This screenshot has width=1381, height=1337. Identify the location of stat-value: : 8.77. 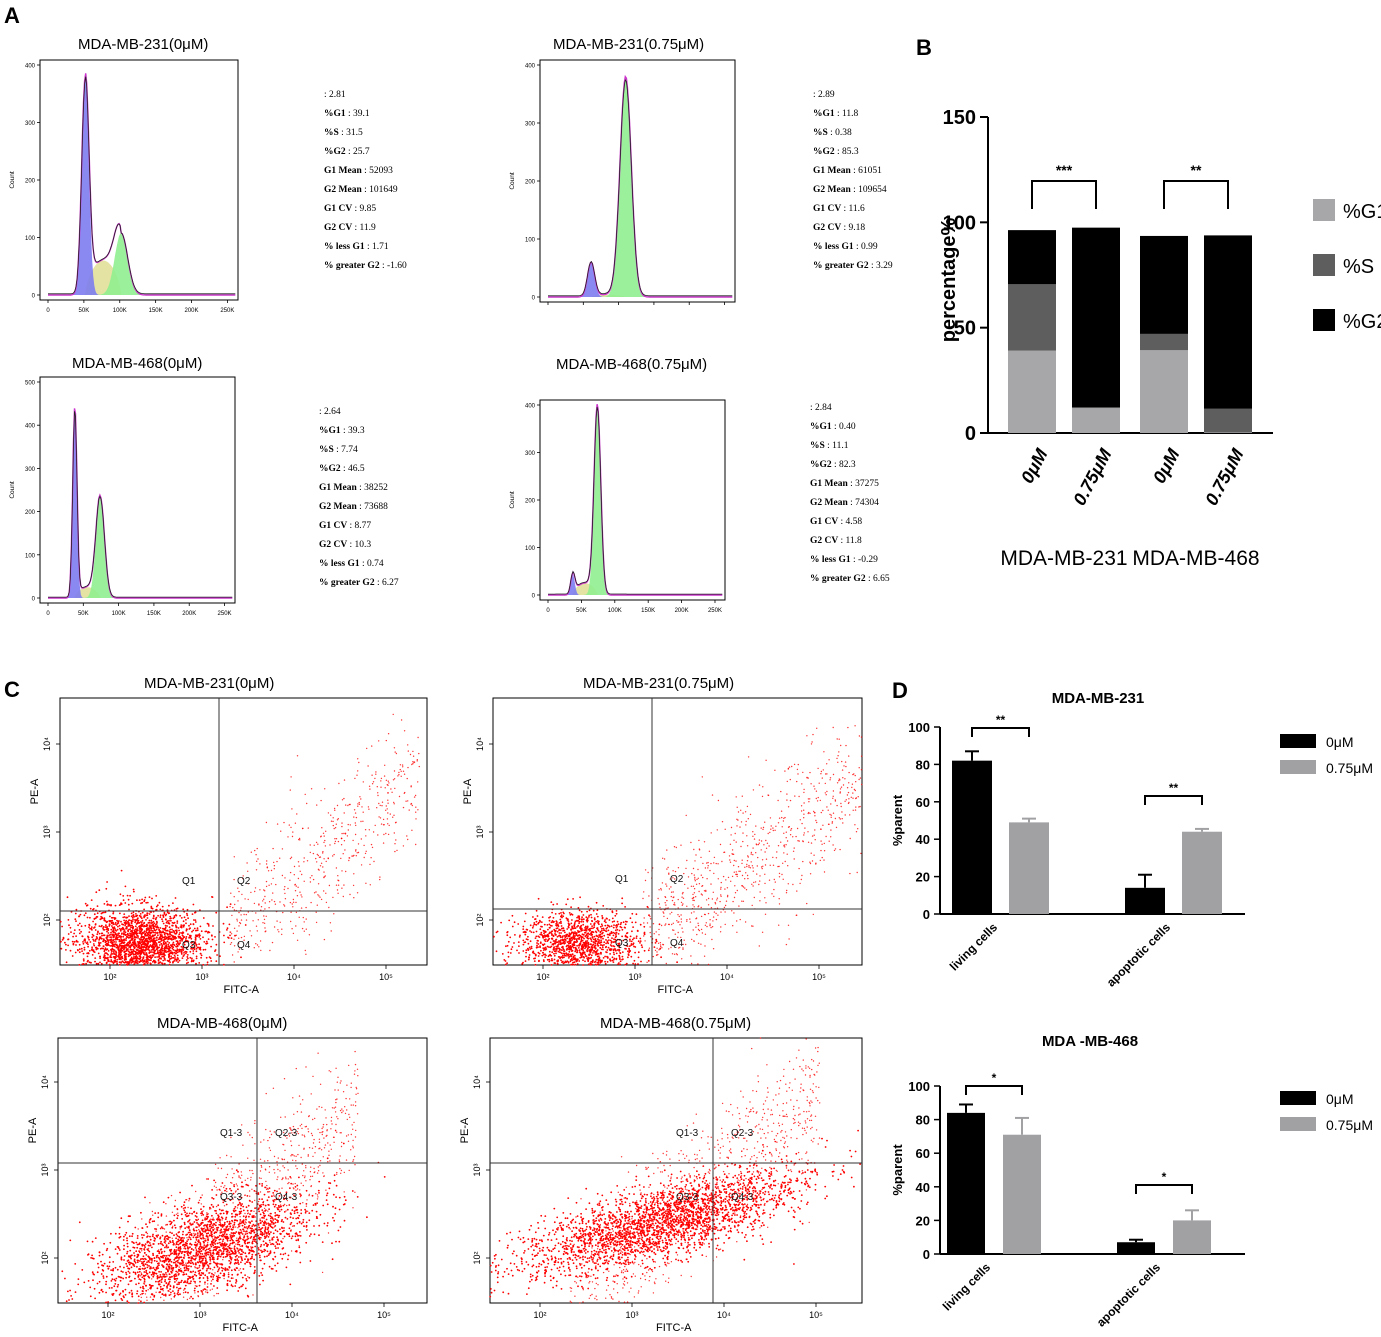
(360, 526).